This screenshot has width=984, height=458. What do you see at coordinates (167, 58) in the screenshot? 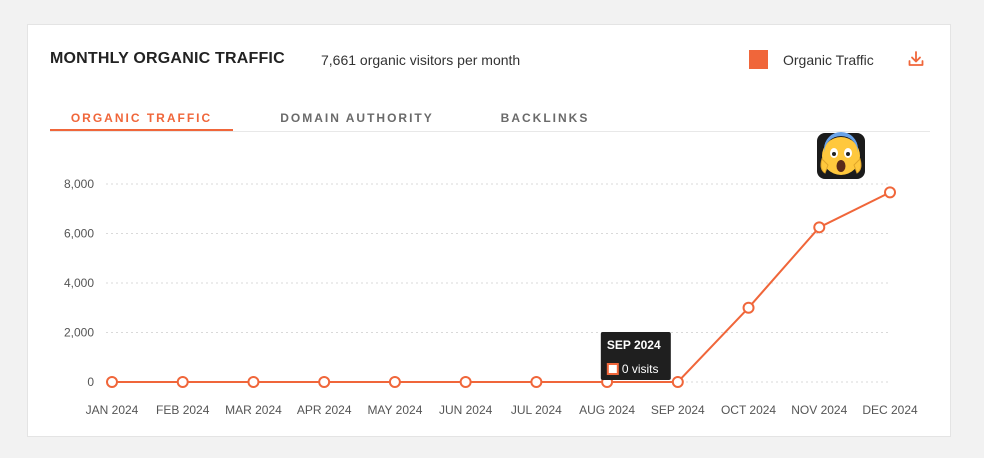
I see `chart-title: MONTHLY ORGANIC TRAFFIC` at bounding box center [167, 58].